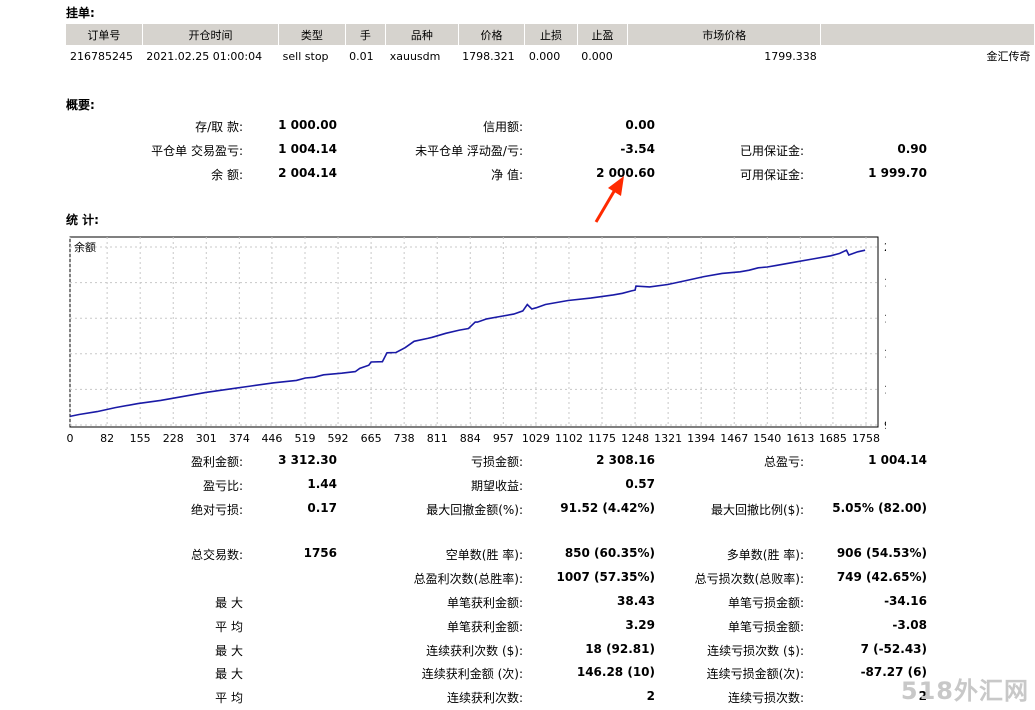 The image size is (1035, 710). Describe the element at coordinates (222, 486) in the screenshot. I see `stat-label: 盈亏比:` at that location.